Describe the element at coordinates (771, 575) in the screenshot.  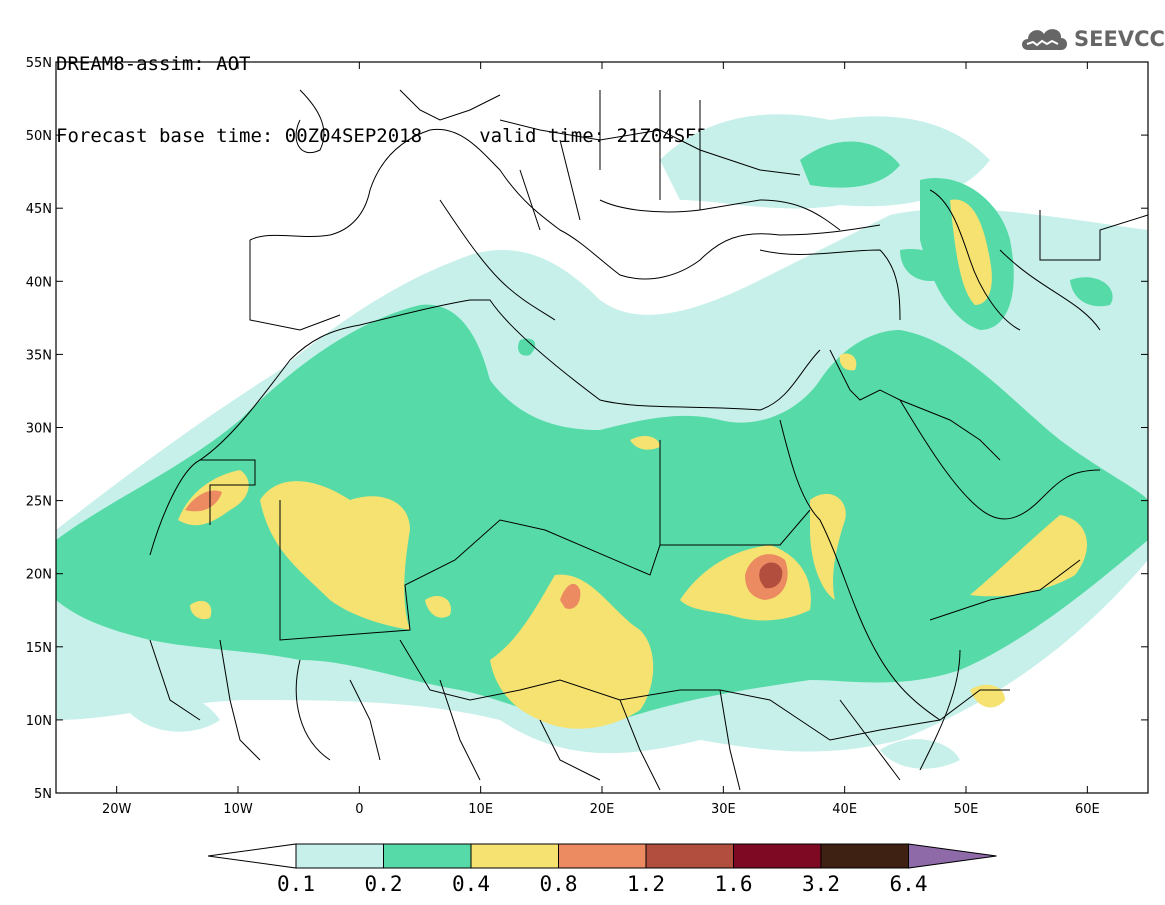
I see `aot-level-1.2` at that location.